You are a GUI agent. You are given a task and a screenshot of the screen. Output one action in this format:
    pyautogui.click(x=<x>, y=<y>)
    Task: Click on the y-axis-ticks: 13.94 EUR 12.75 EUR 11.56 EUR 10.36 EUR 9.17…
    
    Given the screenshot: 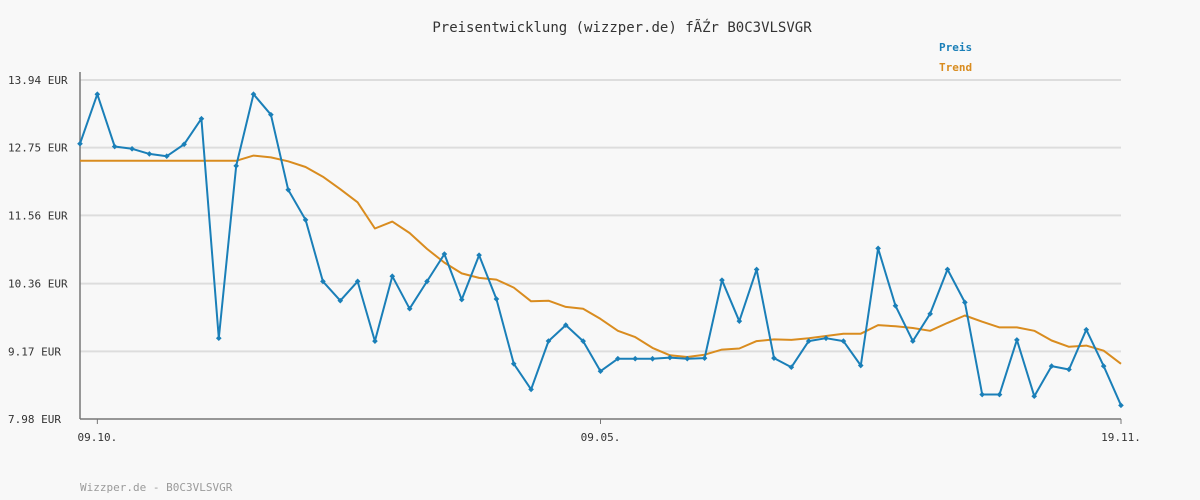 What is the action you would take?
    pyautogui.click(x=38, y=250)
    